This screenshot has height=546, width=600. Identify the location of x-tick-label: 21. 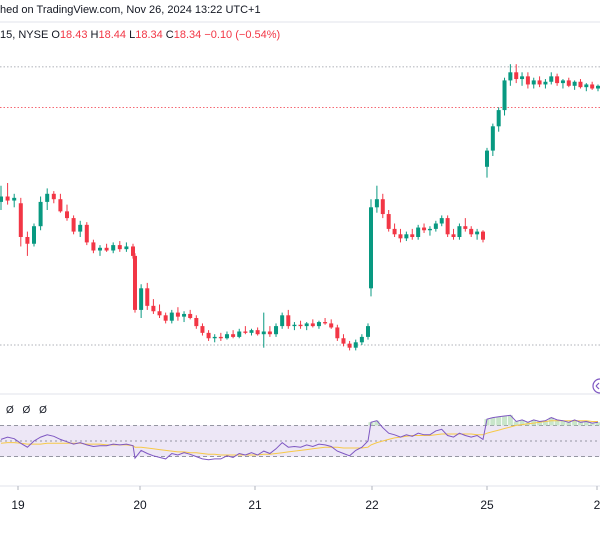
(255, 505).